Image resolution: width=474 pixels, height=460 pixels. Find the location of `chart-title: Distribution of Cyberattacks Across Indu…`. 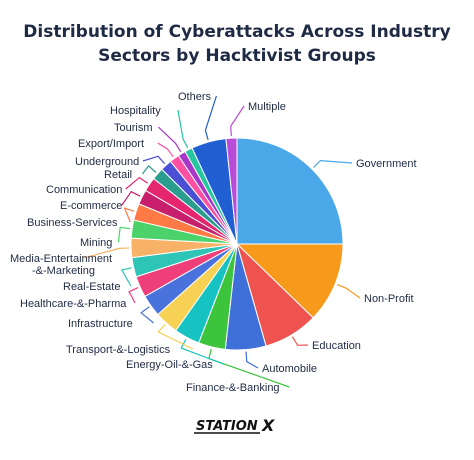

chart-title: Distribution of Cyberattacks Across Indu… is located at coordinates (237, 44).